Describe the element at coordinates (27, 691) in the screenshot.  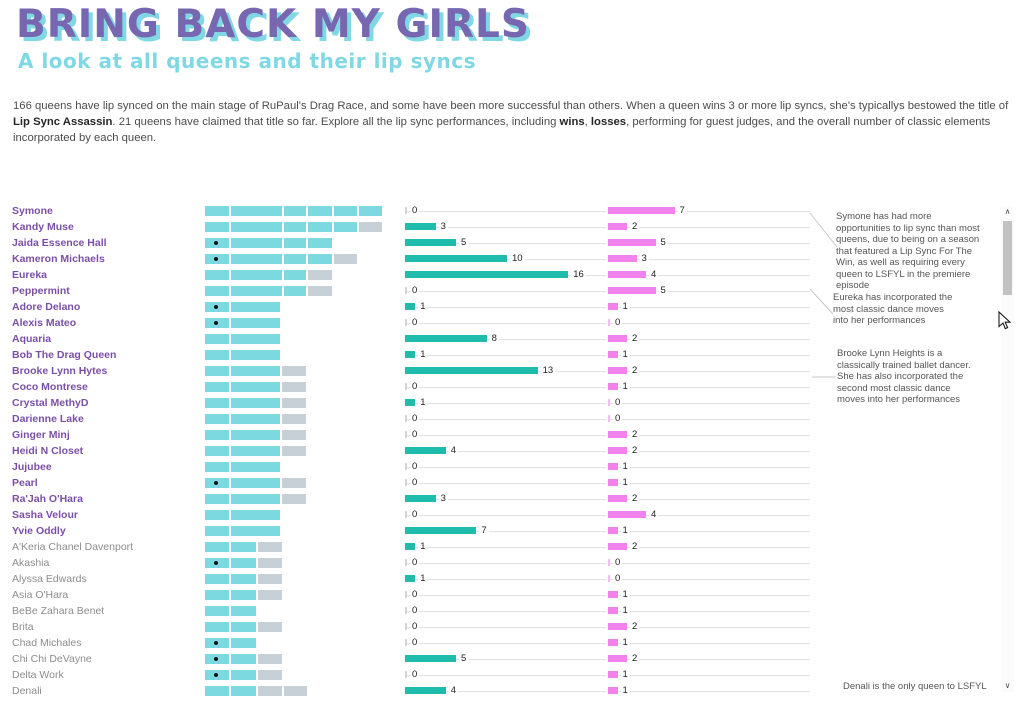
I see `queen-name: Denali` at that location.